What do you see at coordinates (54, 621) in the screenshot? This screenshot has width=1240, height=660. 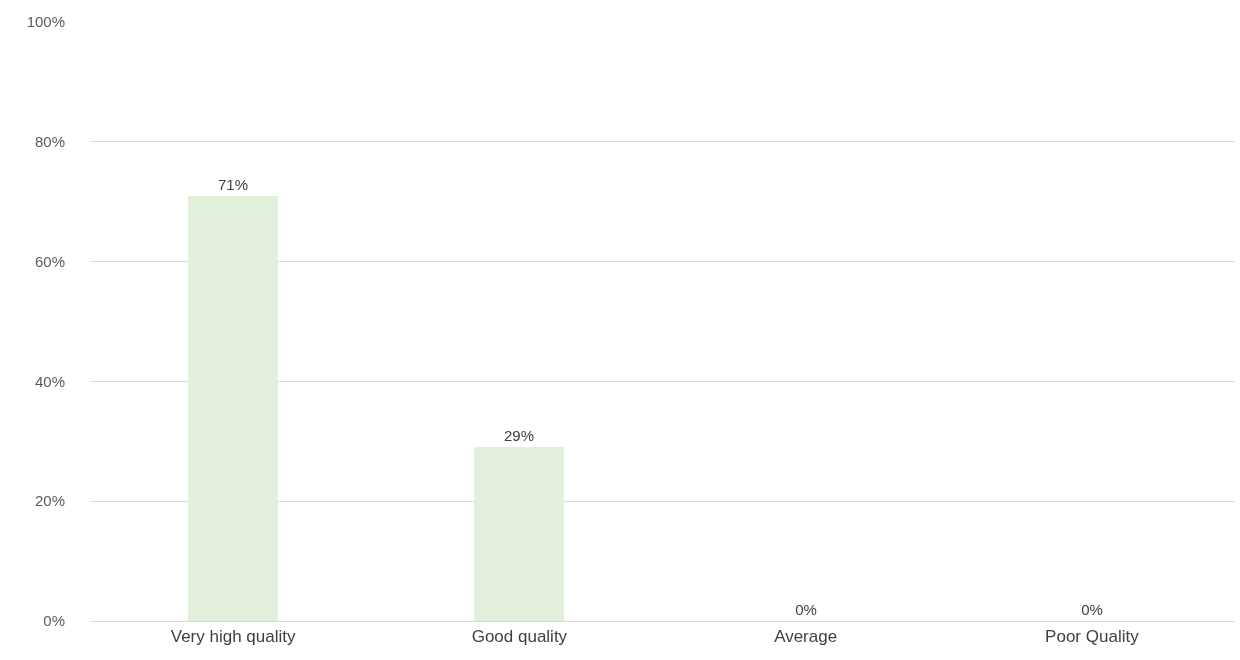 I see `y-tick-label: 0%` at bounding box center [54, 621].